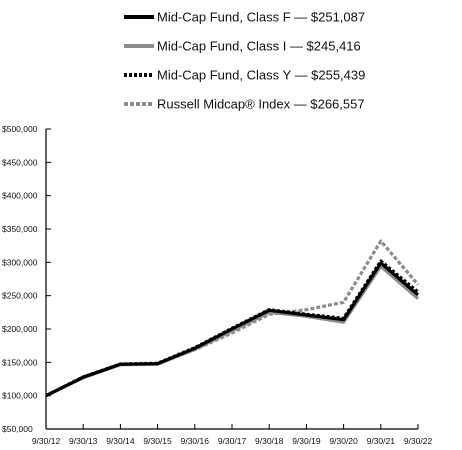  Describe the element at coordinates (157, 441) in the screenshot. I see `x-tick-label: 9/30/15` at that location.